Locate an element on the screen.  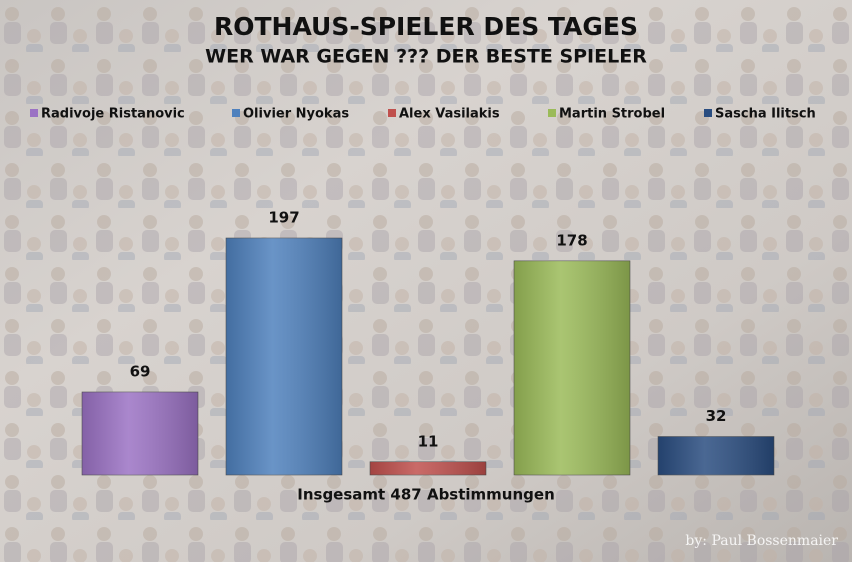
value-label: 11 is located at coordinates (428, 441).